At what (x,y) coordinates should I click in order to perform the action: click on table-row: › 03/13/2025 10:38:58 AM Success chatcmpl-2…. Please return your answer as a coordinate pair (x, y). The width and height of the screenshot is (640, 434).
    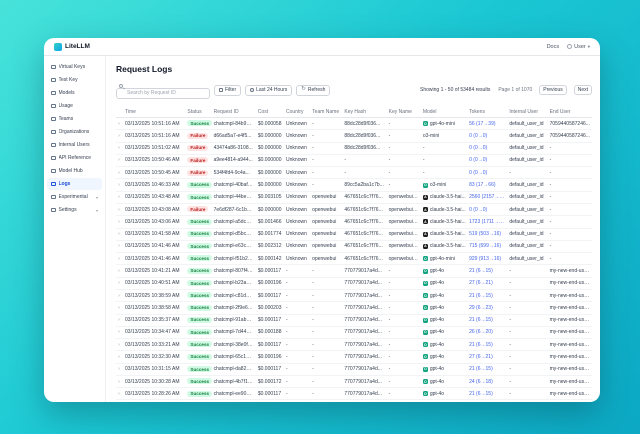
    Looking at the image, I should click on (354, 308).